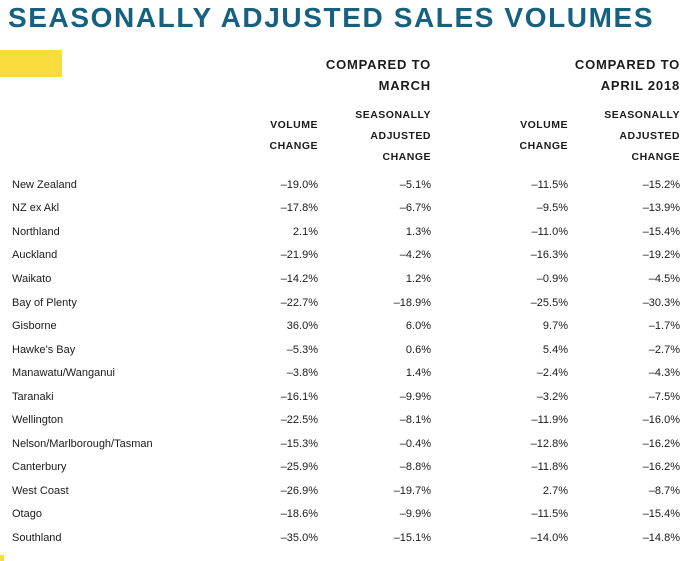 This screenshot has width=695, height=561. Describe the element at coordinates (331, 17) in the screenshot. I see `page-title: SEASONALLY ADJUSTED SALES VOLUMES` at that location.